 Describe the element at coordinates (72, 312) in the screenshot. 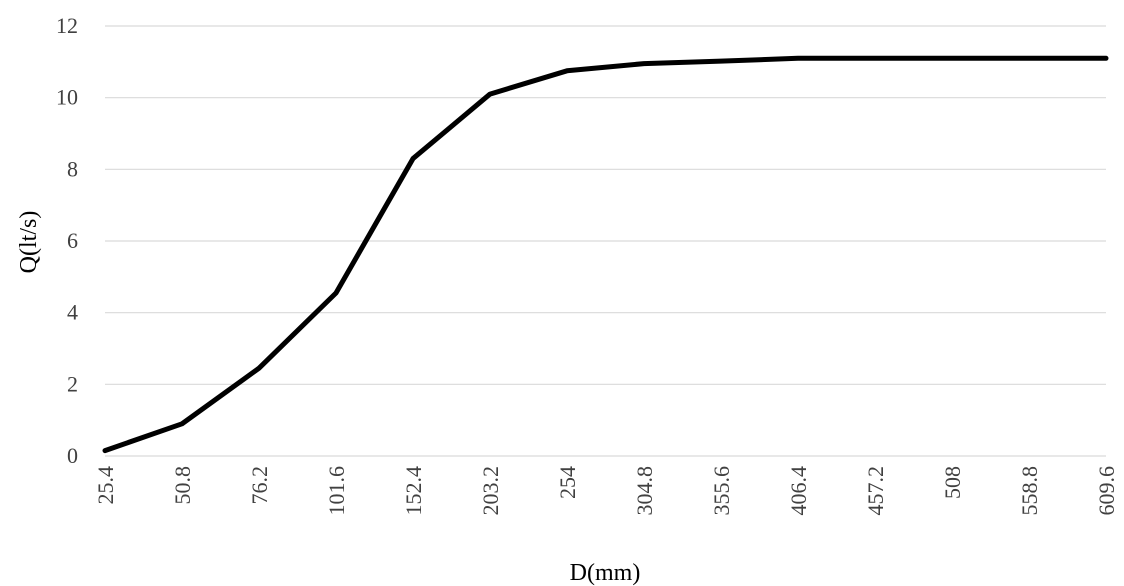

I see `y-tick-label: 4` at that location.